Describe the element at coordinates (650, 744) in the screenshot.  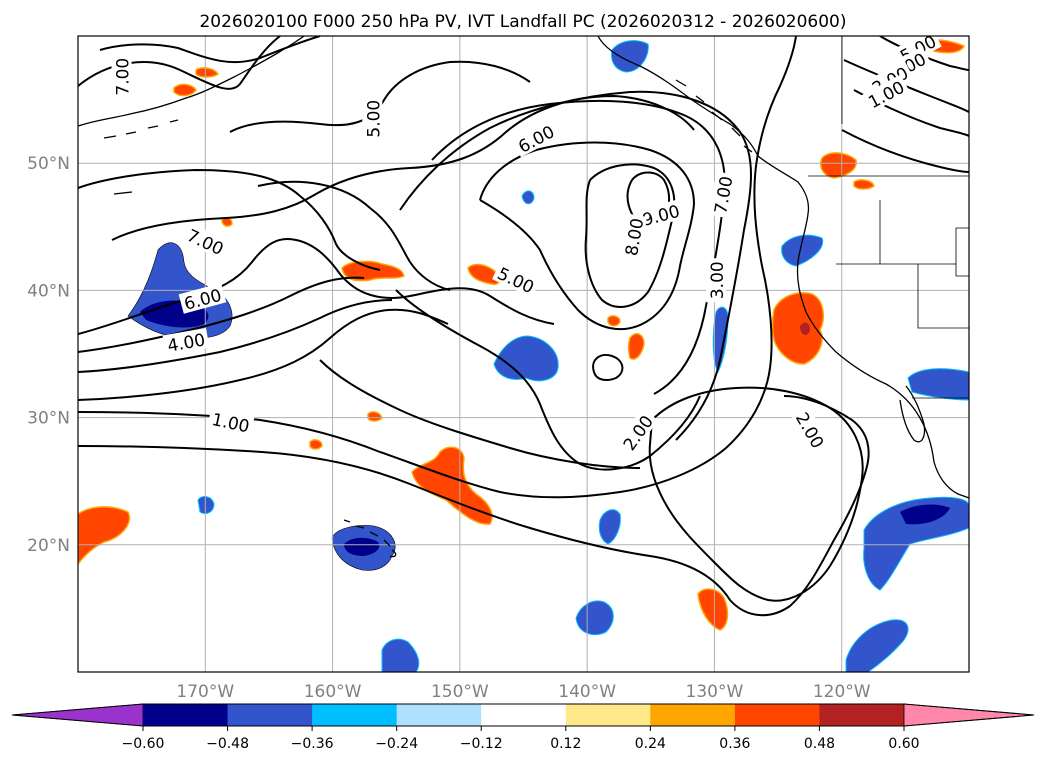
I see `colorbar-tick-label: 0.24` at that location.